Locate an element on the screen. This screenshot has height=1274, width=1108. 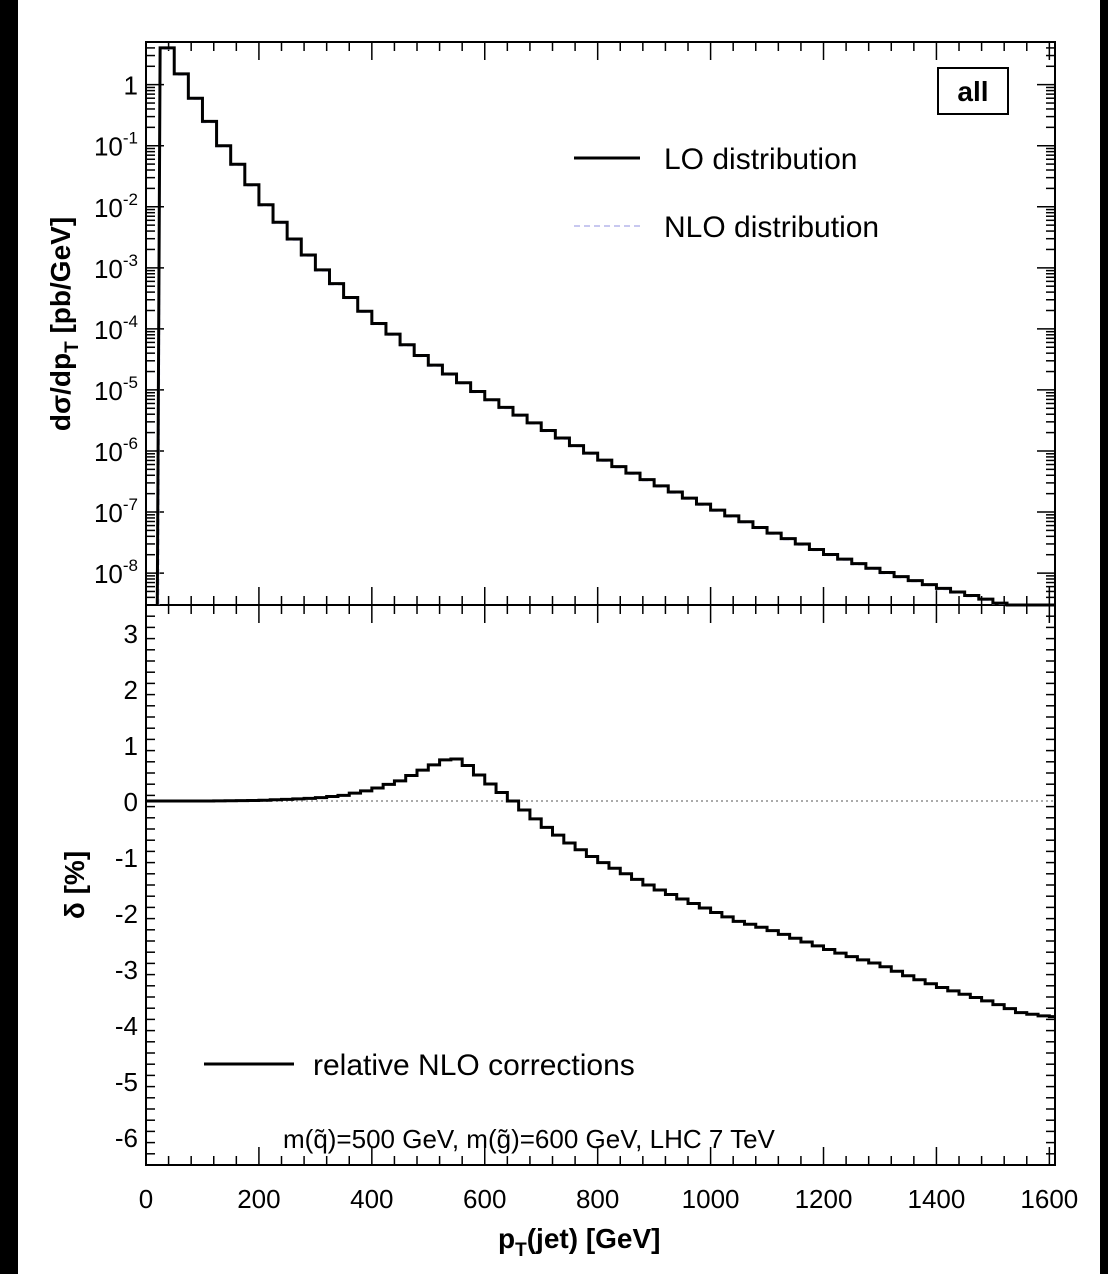
bottom-y-tick-label: -1 is located at coordinates (126, 858).